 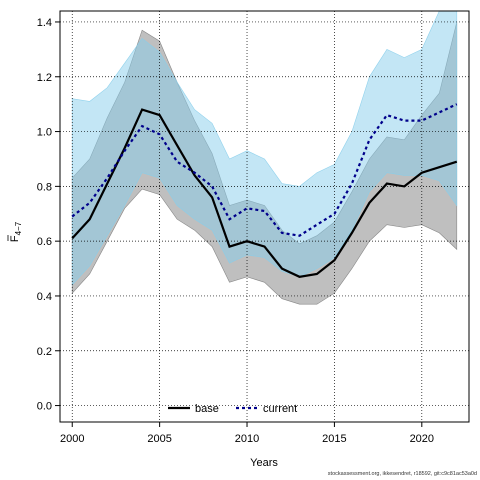 What do you see at coordinates (44, 297) in the screenshot?
I see `y-tick-label: 0.4` at bounding box center [44, 297].